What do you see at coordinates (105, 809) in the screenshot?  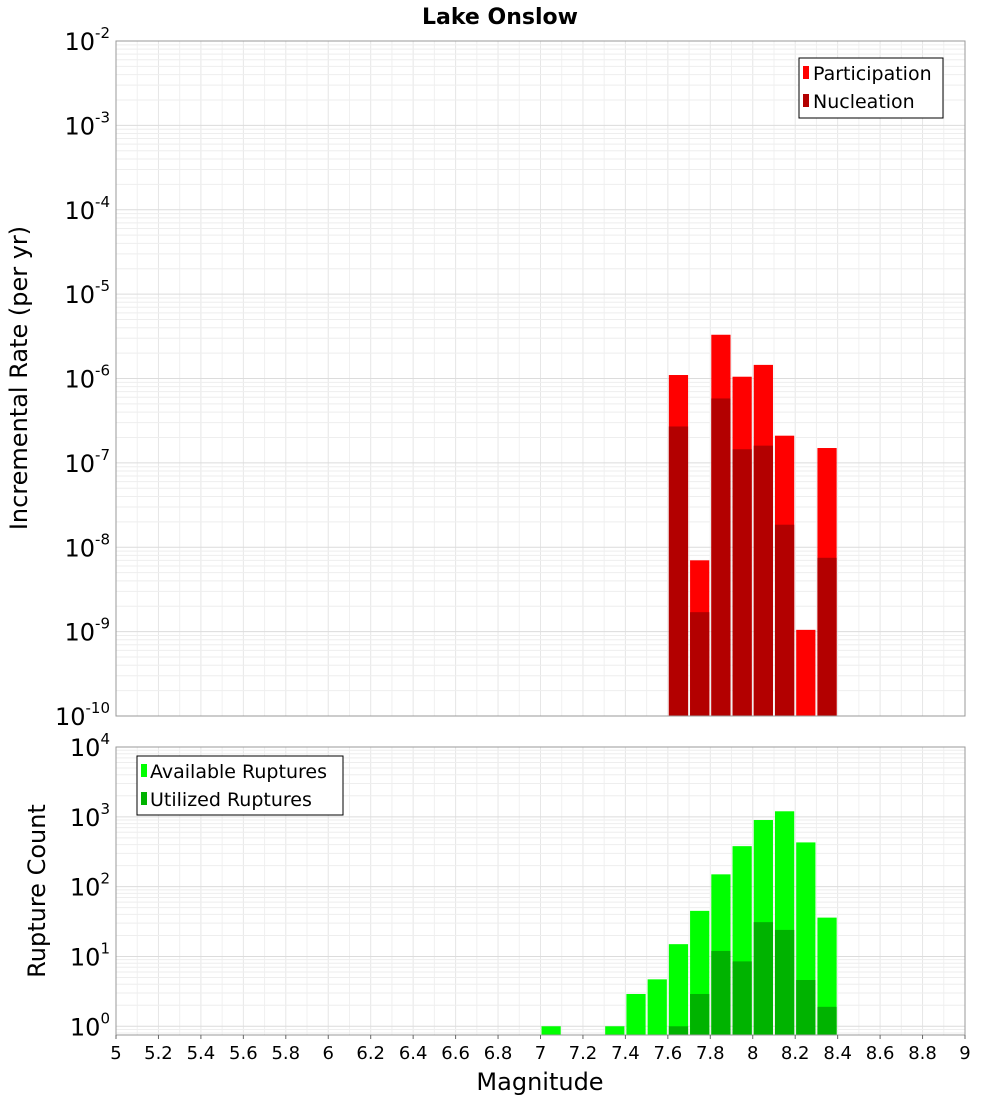 I see `bottom-y-tick-exponent: 3` at bounding box center [105, 809].